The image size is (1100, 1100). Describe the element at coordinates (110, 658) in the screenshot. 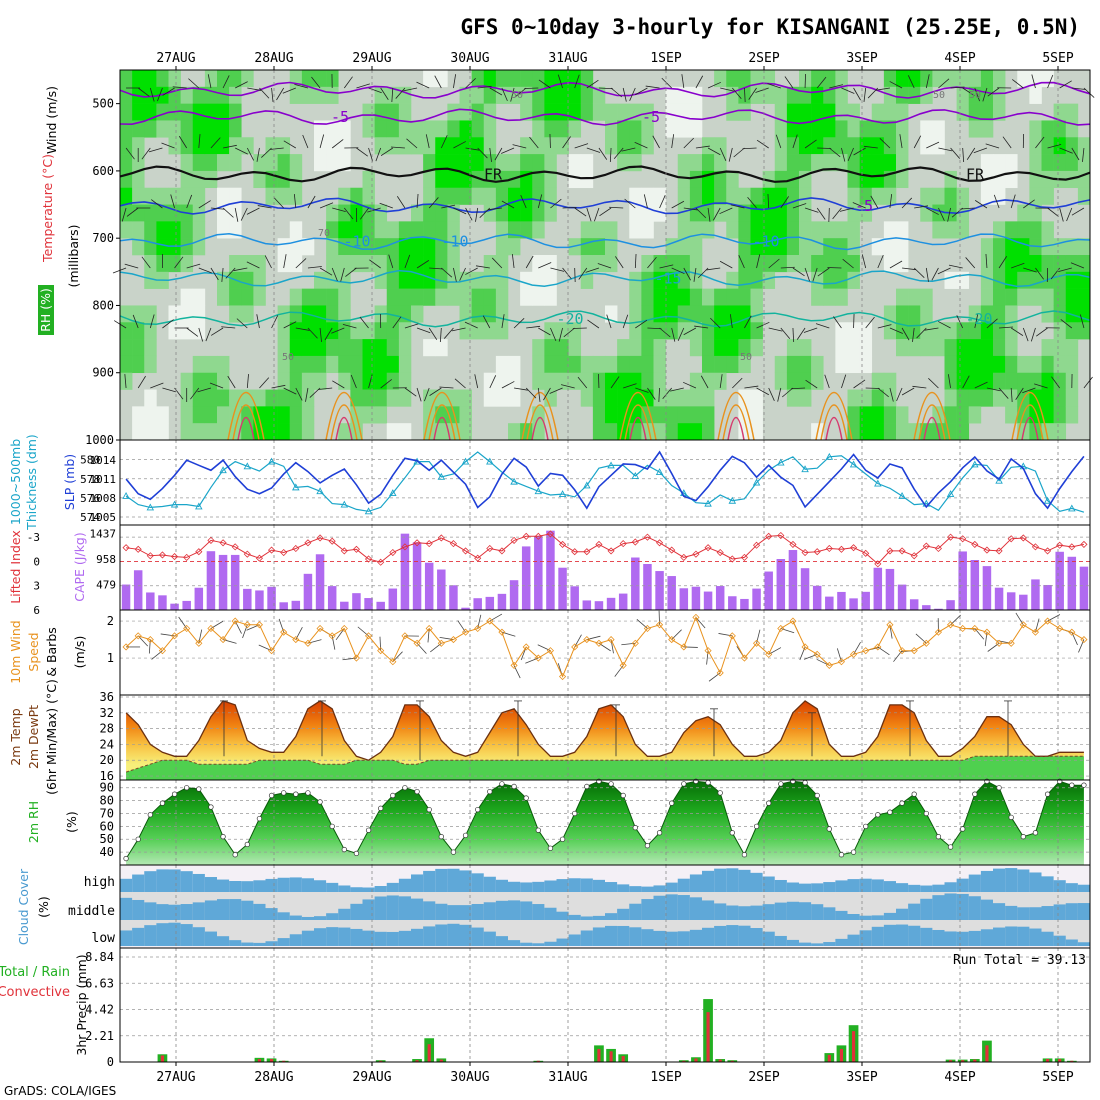

I see `wind-tick-label: 1` at that location.